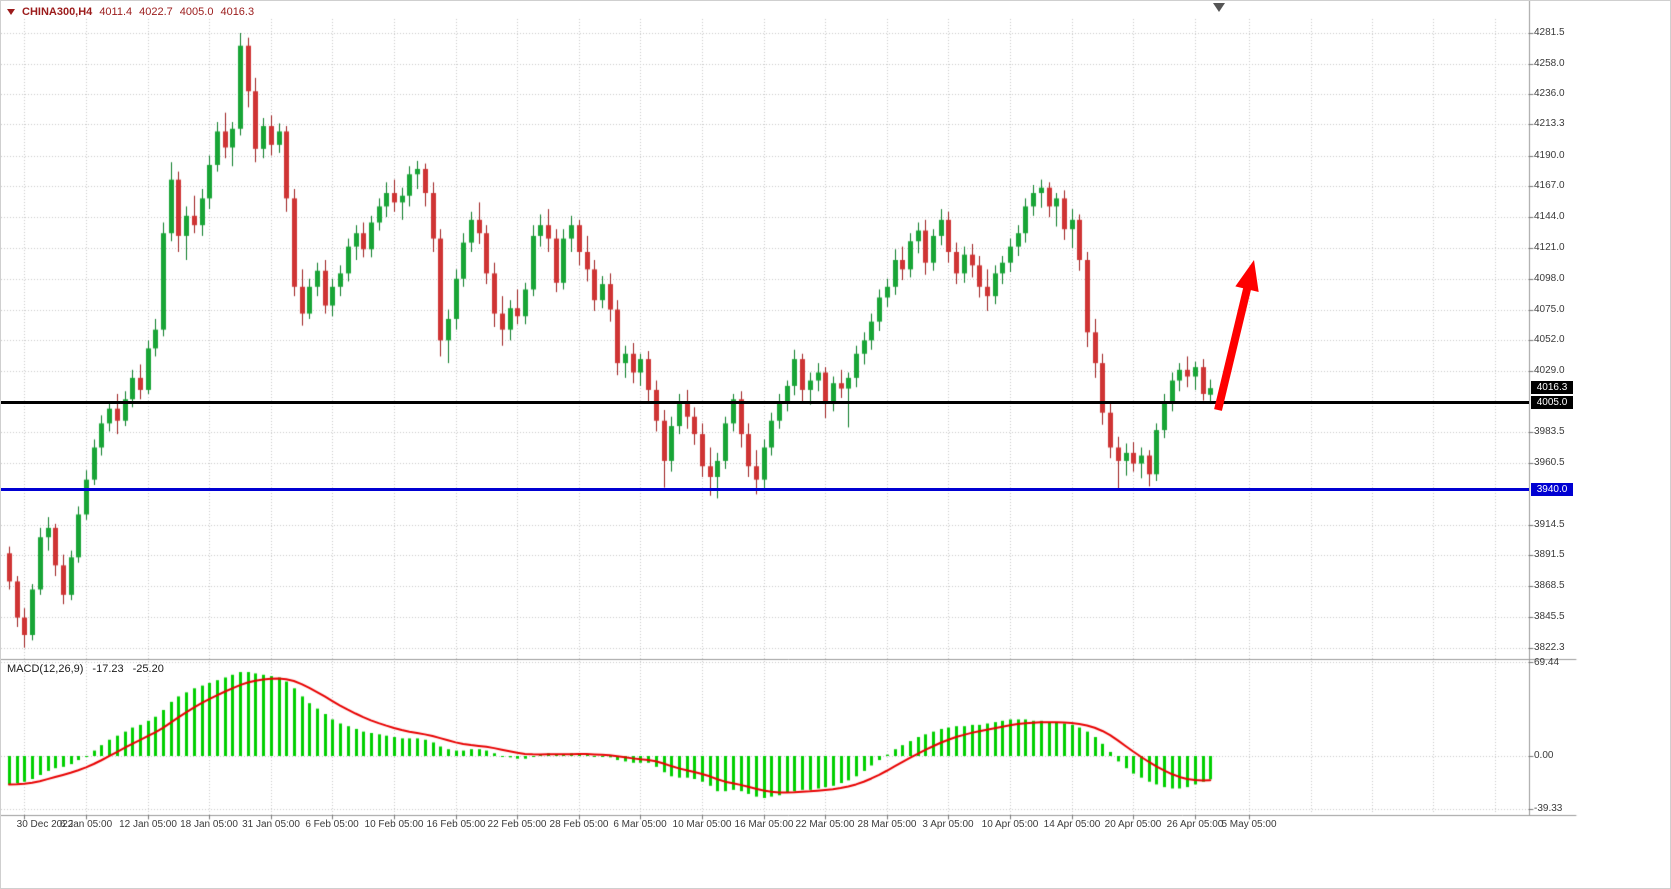 The image size is (1671, 889). I want to click on price-axis-tick: 3891.5, so click(1549, 554).